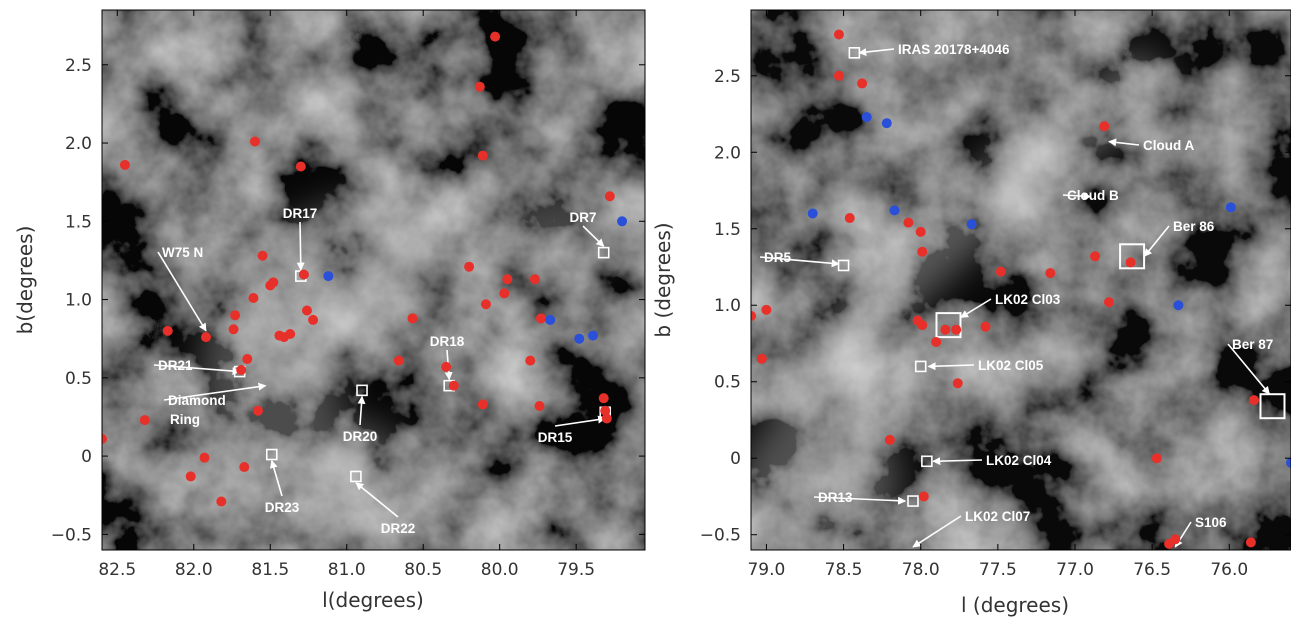 The image size is (1291, 618). Describe the element at coordinates (835, 497) in the screenshot. I see `right-annotation-label: DR13` at that location.